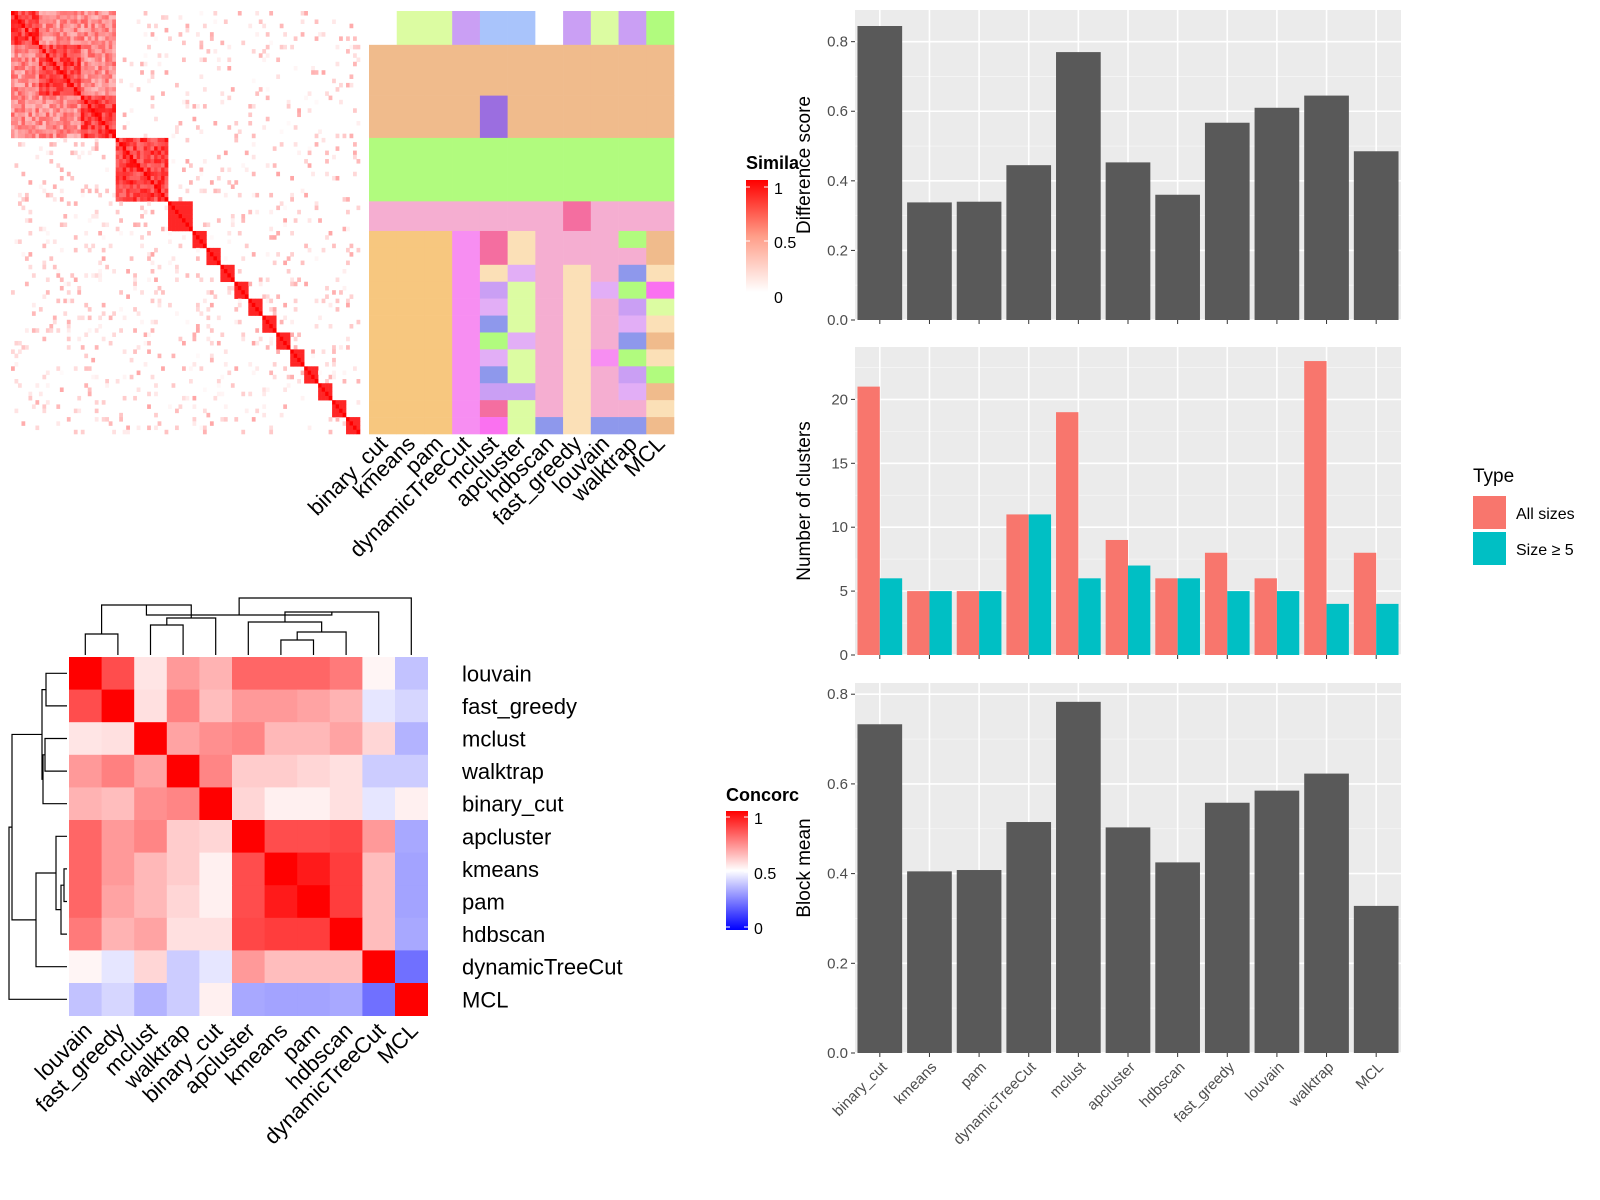  What do you see at coordinates (1265, 1082) in the screenshot?
I see `bar-x-tick-label: louvain` at bounding box center [1265, 1082].